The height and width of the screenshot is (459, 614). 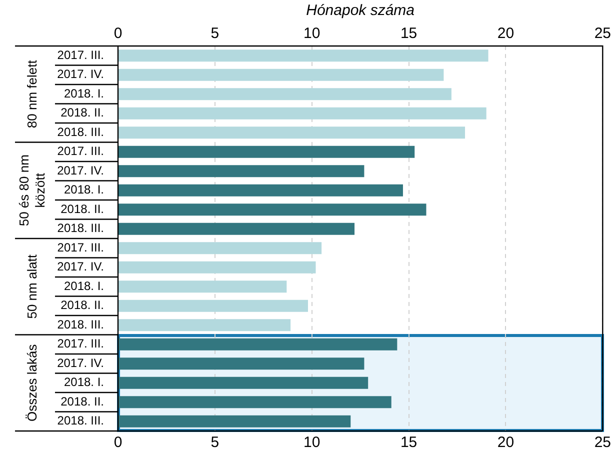 What do you see at coordinates (312, 33) in the screenshot?
I see `x-tick-label: 10` at bounding box center [312, 33].